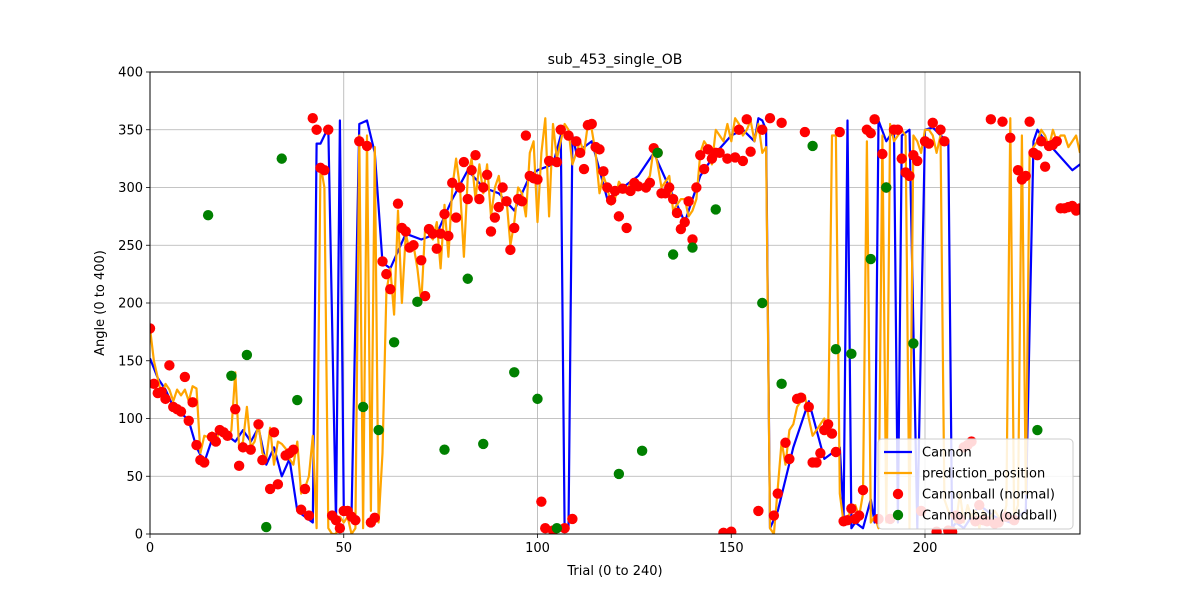 The image size is (1200, 600). I want to click on y-tick-label: 100, so click(130, 419).